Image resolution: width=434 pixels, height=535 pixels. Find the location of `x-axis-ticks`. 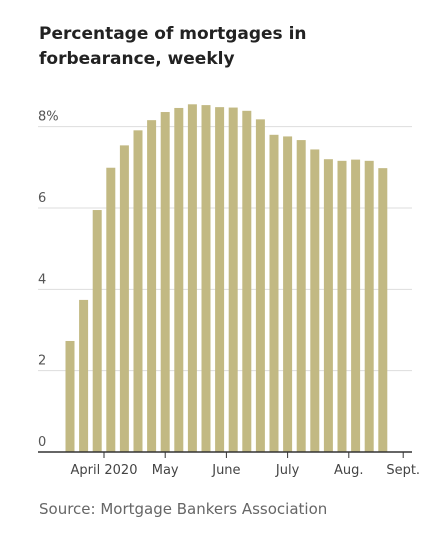

x-axis-ticks is located at coordinates (253, 455).